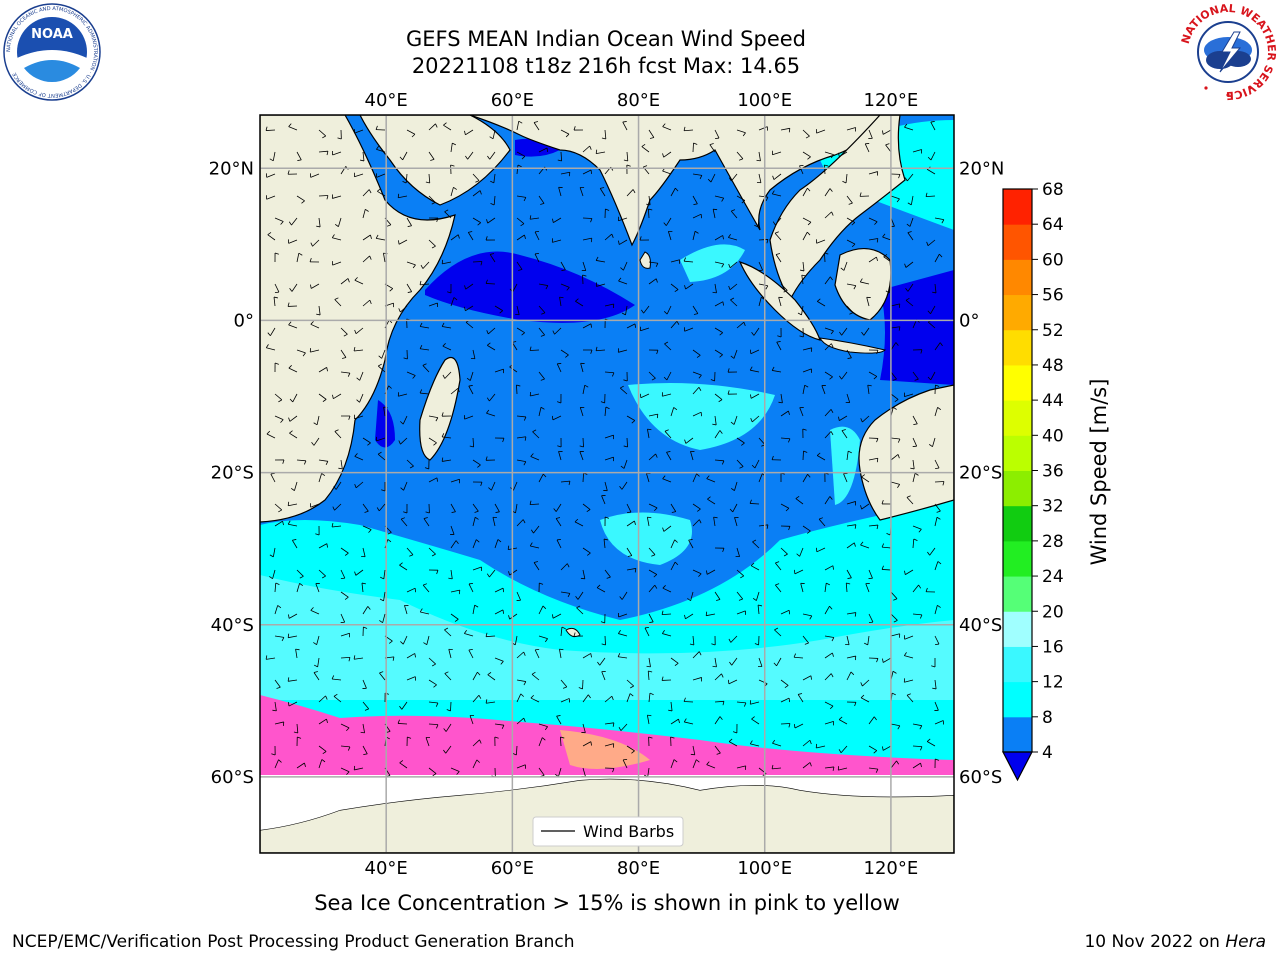  I want to click on lat-labels-left: 20°N0°20°S40°S60°S, so click(231, 473).